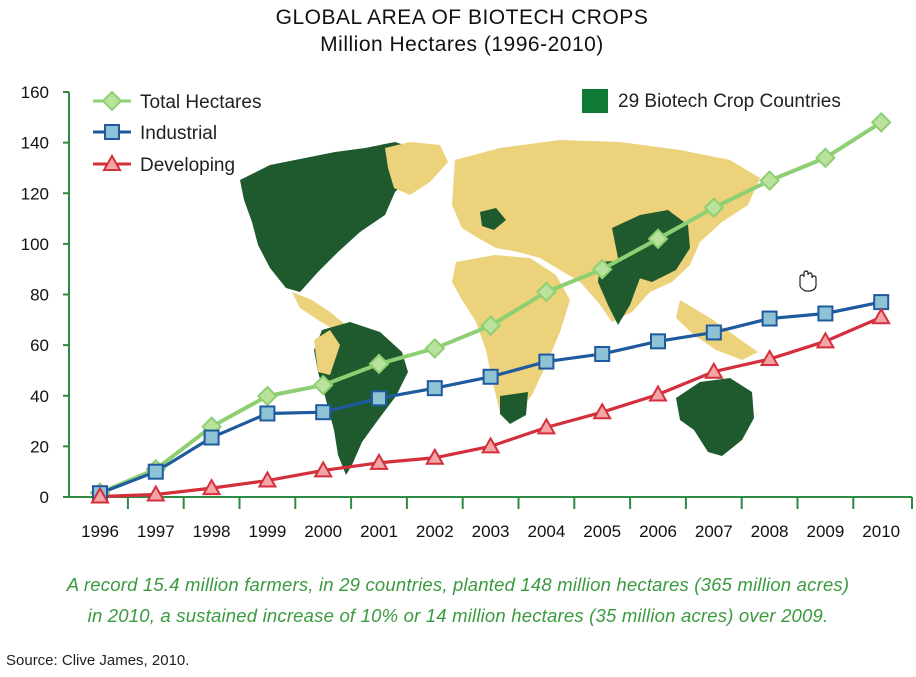 Image resolution: width=916 pixels, height=677 pixels. I want to click on x-tick-label: 1996, so click(100, 531).